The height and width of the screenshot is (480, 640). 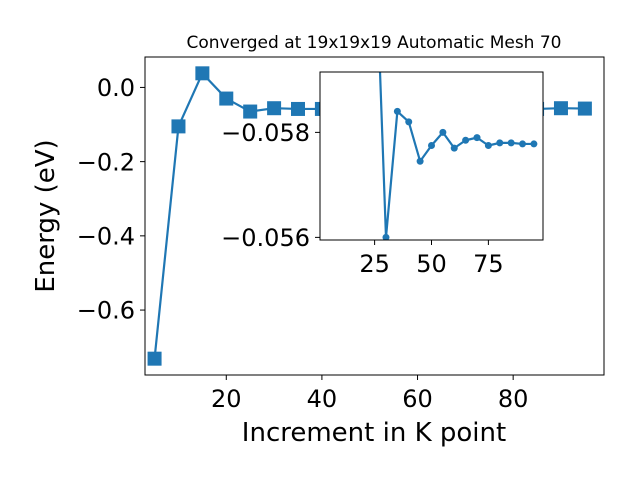 I want to click on inset-x-tick-label: 25, so click(x=374, y=264).